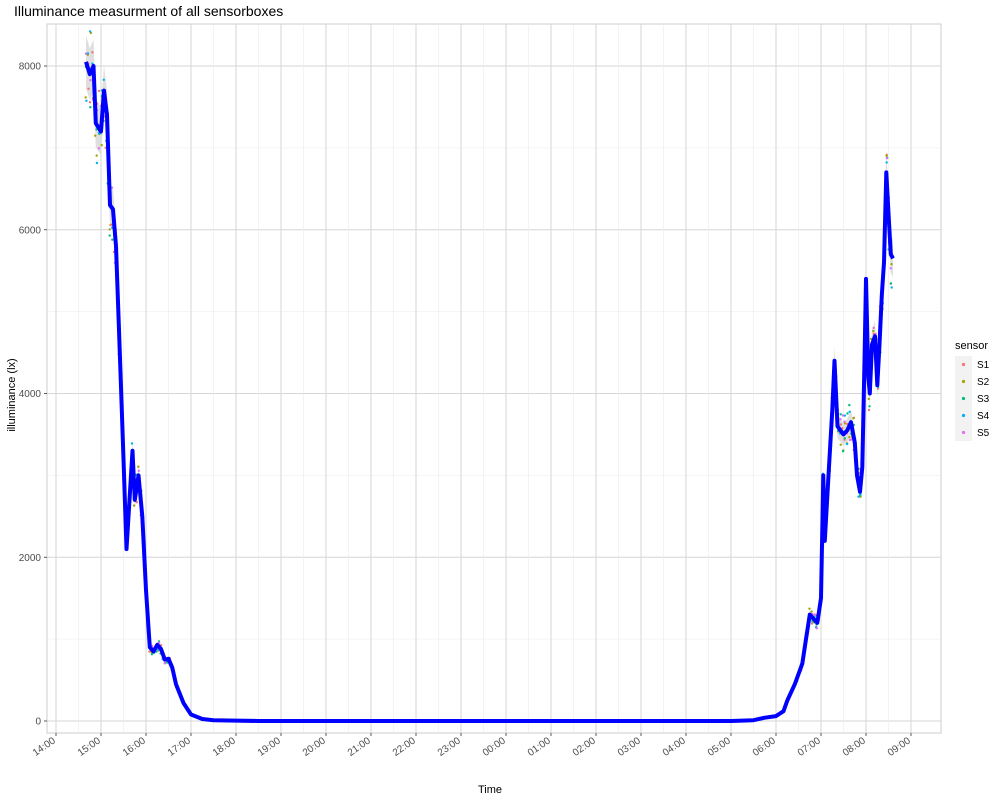 The image size is (1000, 800). What do you see at coordinates (899, 747) in the screenshot?
I see `x-tick-label: 09:00` at bounding box center [899, 747].